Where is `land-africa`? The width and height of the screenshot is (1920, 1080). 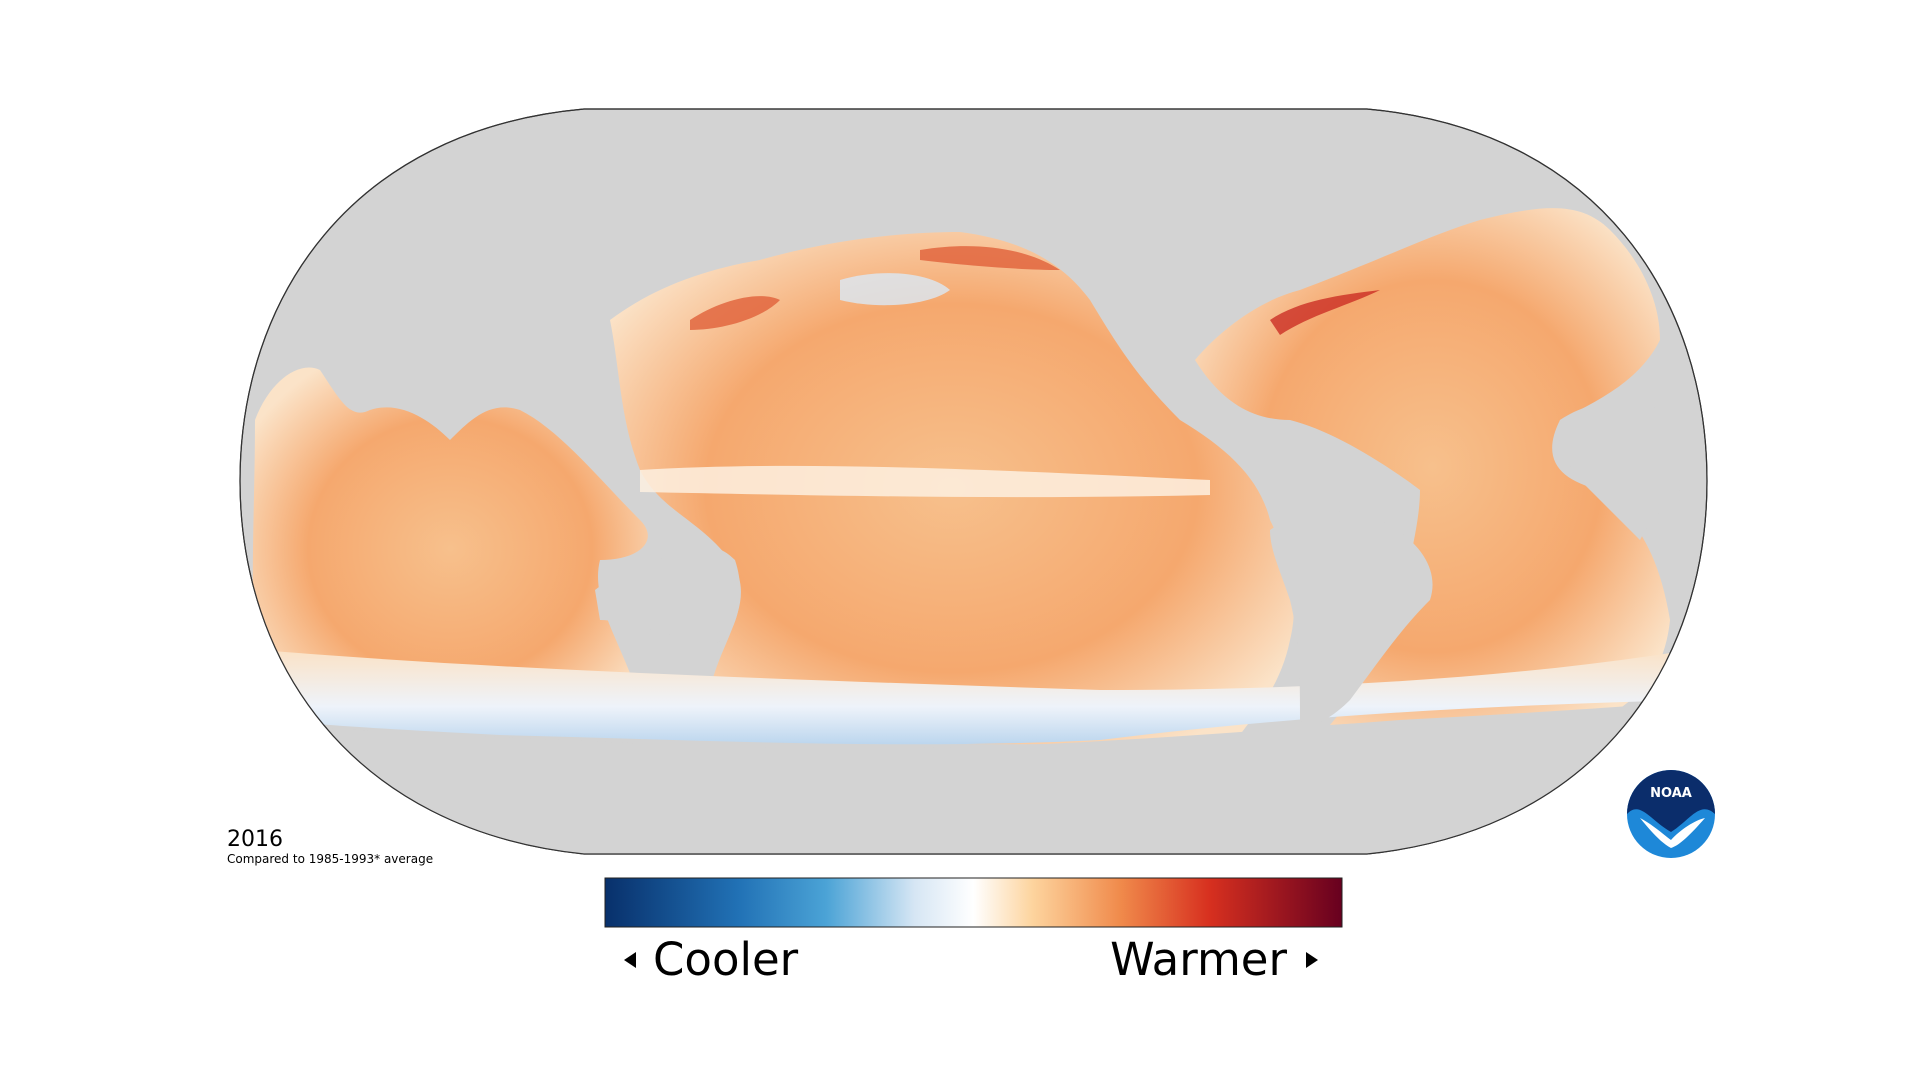 land-africa is located at coordinates (1624, 470).